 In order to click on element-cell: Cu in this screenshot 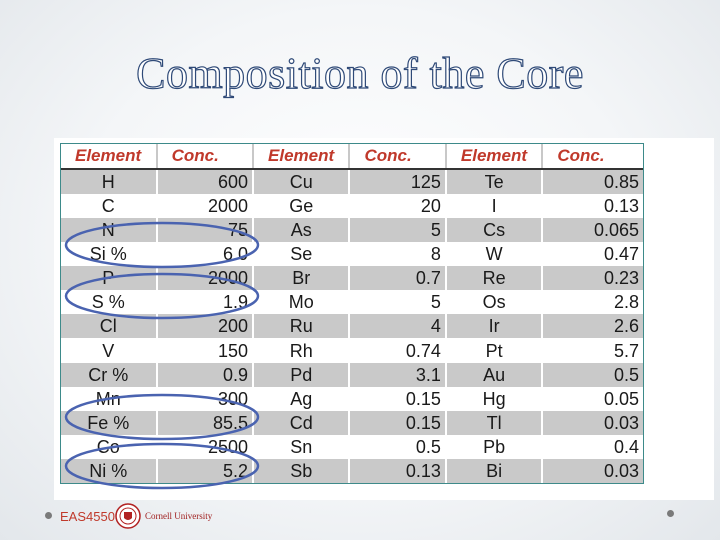, I will do `click(302, 182)`.